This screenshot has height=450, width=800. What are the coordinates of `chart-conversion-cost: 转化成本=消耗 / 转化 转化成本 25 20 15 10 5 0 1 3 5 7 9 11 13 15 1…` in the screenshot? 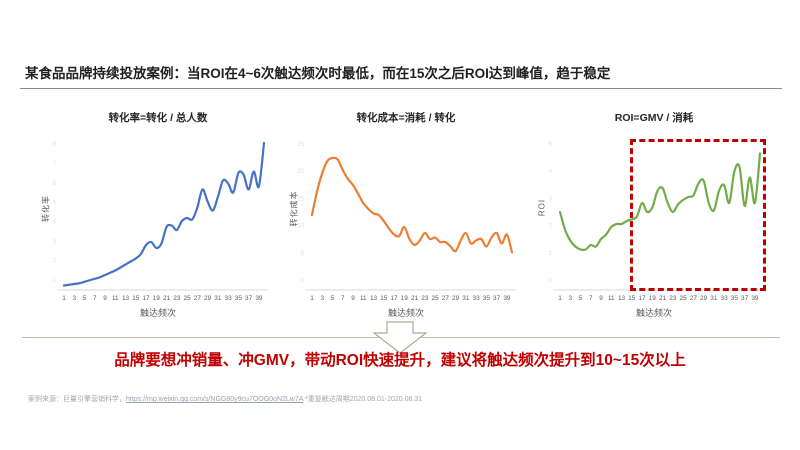 It's located at (406, 215).